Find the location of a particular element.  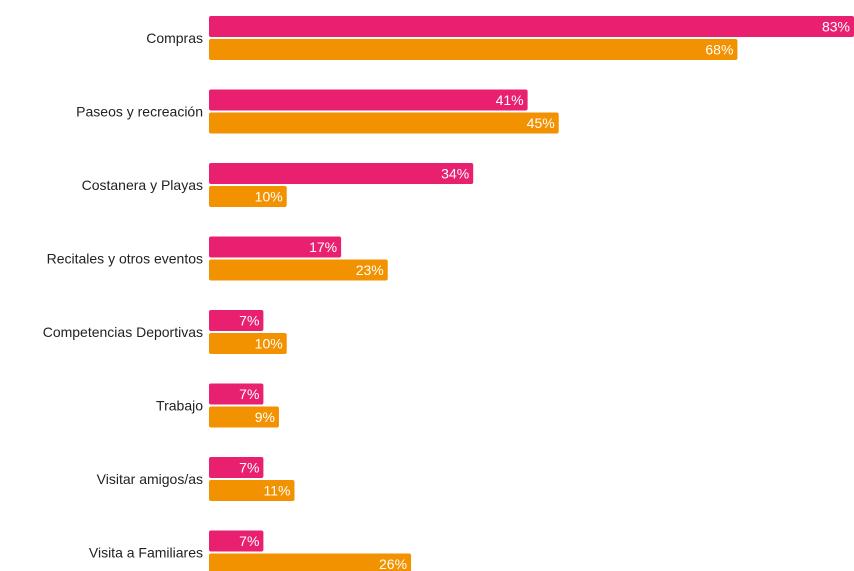

value-label: 45% is located at coordinates (541, 123).